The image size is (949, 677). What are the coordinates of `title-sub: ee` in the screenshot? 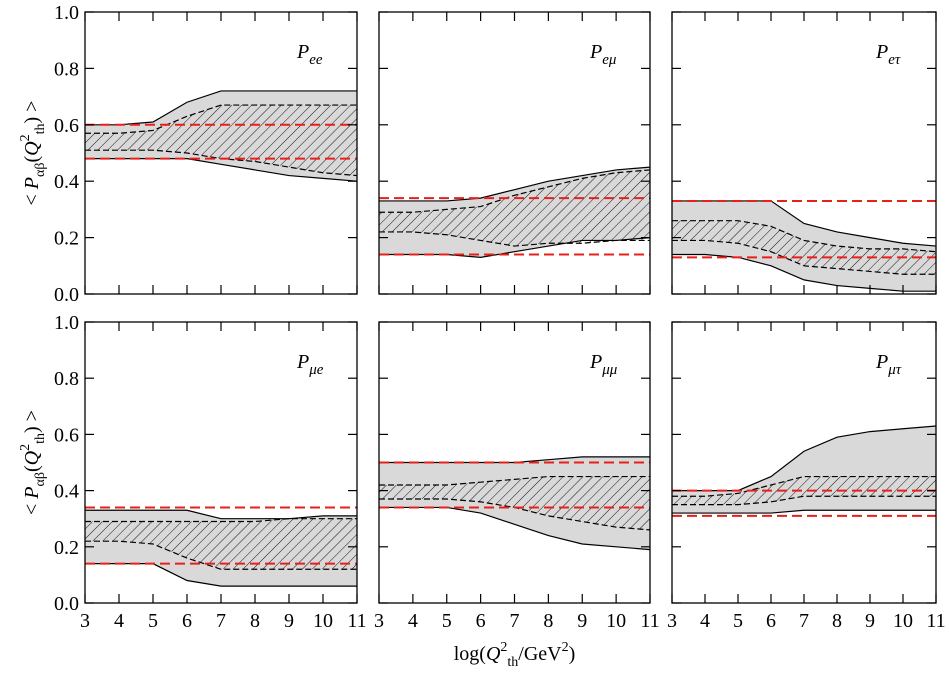 It's located at (316, 60).